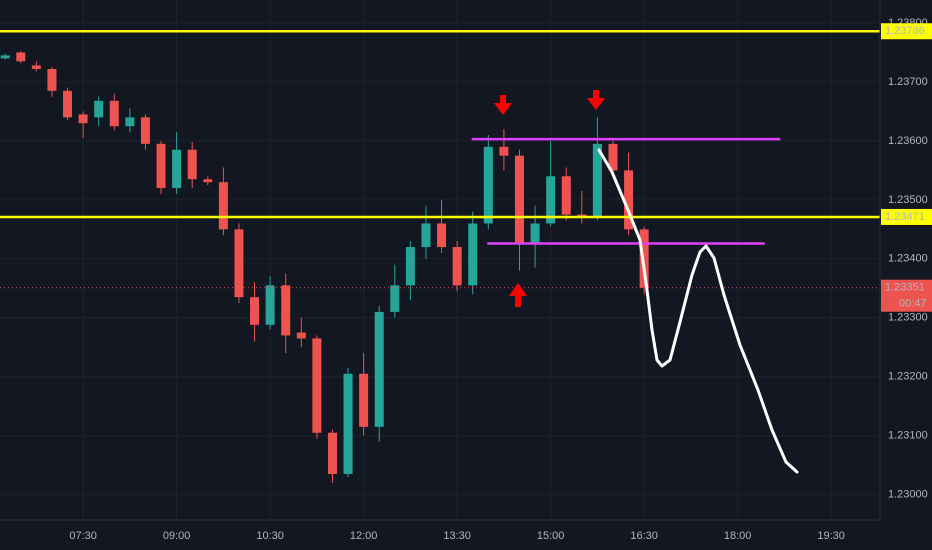  I want to click on y-tick-label: 1.23500, so click(908, 200).